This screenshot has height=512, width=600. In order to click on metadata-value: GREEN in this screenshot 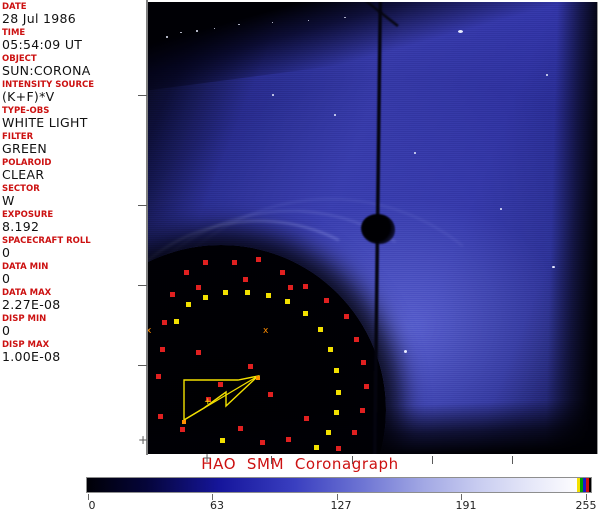, I will do `click(25, 148)`.